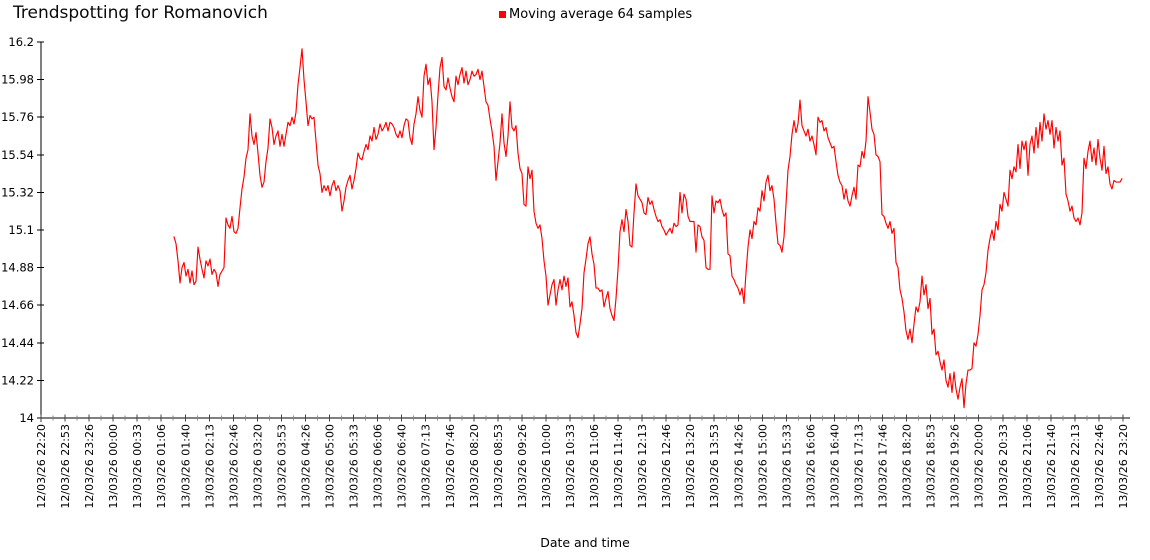 This screenshot has height=560, width=1150. I want to click on x-tick-label: 13/03/26 18:53, so click(931, 466).